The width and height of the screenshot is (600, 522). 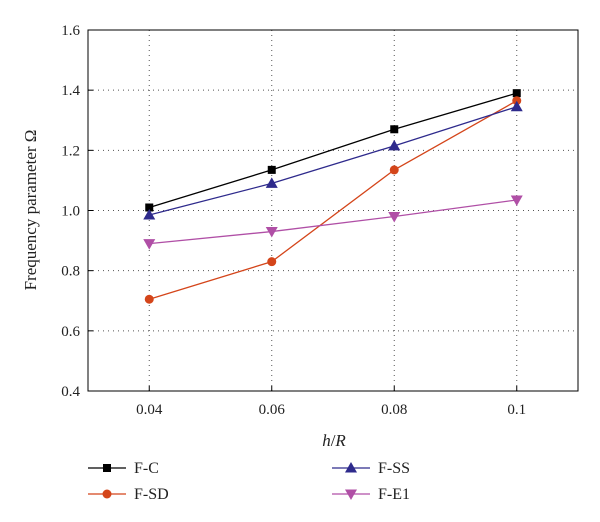 I want to click on x-tick-label: 0.1, so click(x=516, y=410).